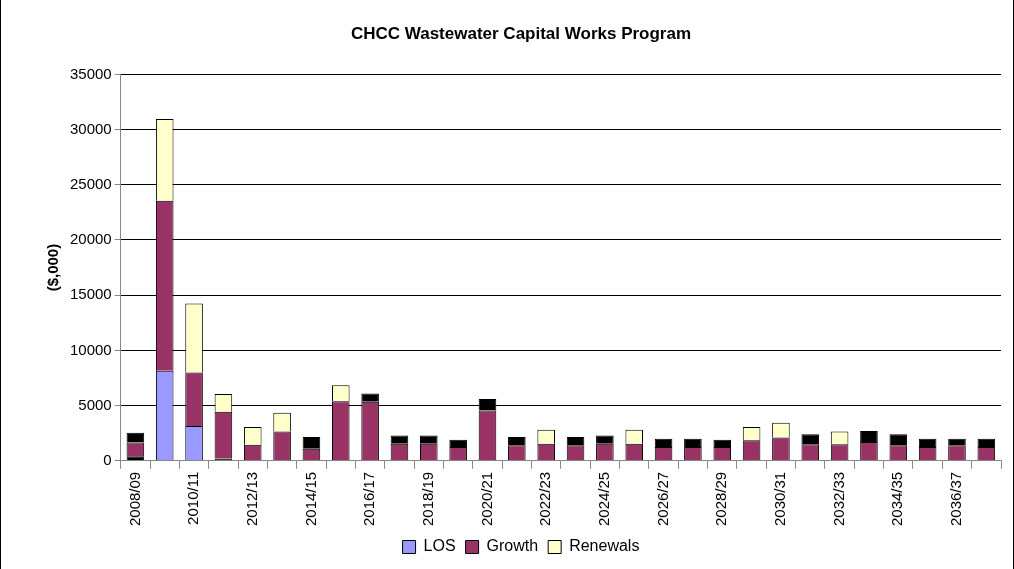  Describe the element at coordinates (662, 499) in the screenshot. I see `x-tick-label: 2026/27` at that location.